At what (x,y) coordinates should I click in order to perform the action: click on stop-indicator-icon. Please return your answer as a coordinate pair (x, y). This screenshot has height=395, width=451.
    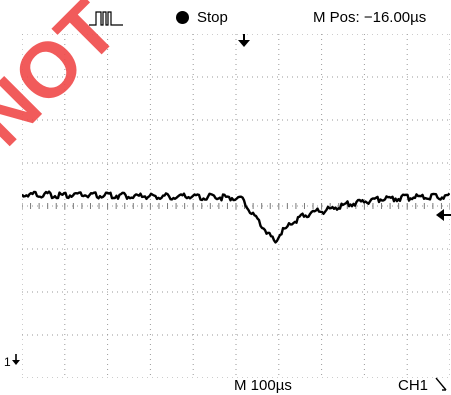
    Looking at the image, I should click on (182, 17).